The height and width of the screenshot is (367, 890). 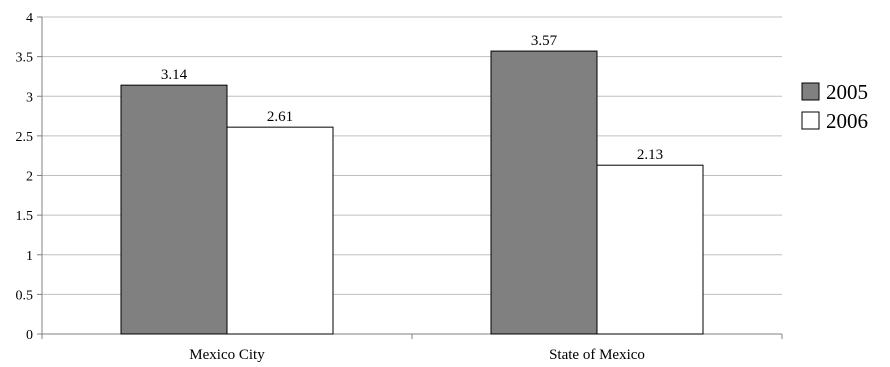 What do you see at coordinates (29, 18) in the screenshot?
I see `y-tick-label: 4` at bounding box center [29, 18].